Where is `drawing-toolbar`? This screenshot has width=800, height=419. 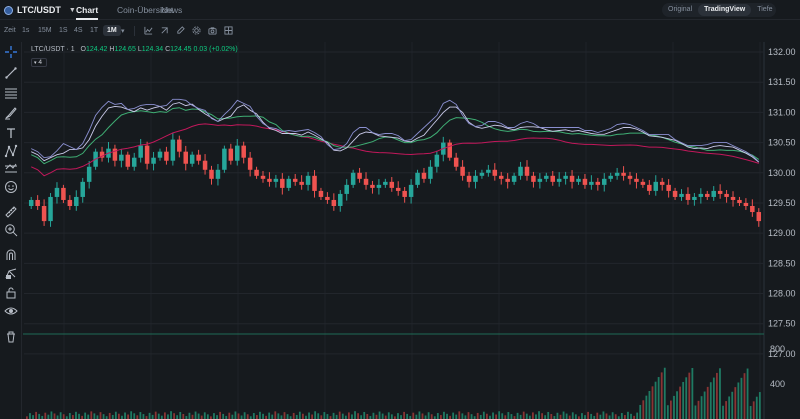
drawing-toolbar is located at coordinates (11, 230).